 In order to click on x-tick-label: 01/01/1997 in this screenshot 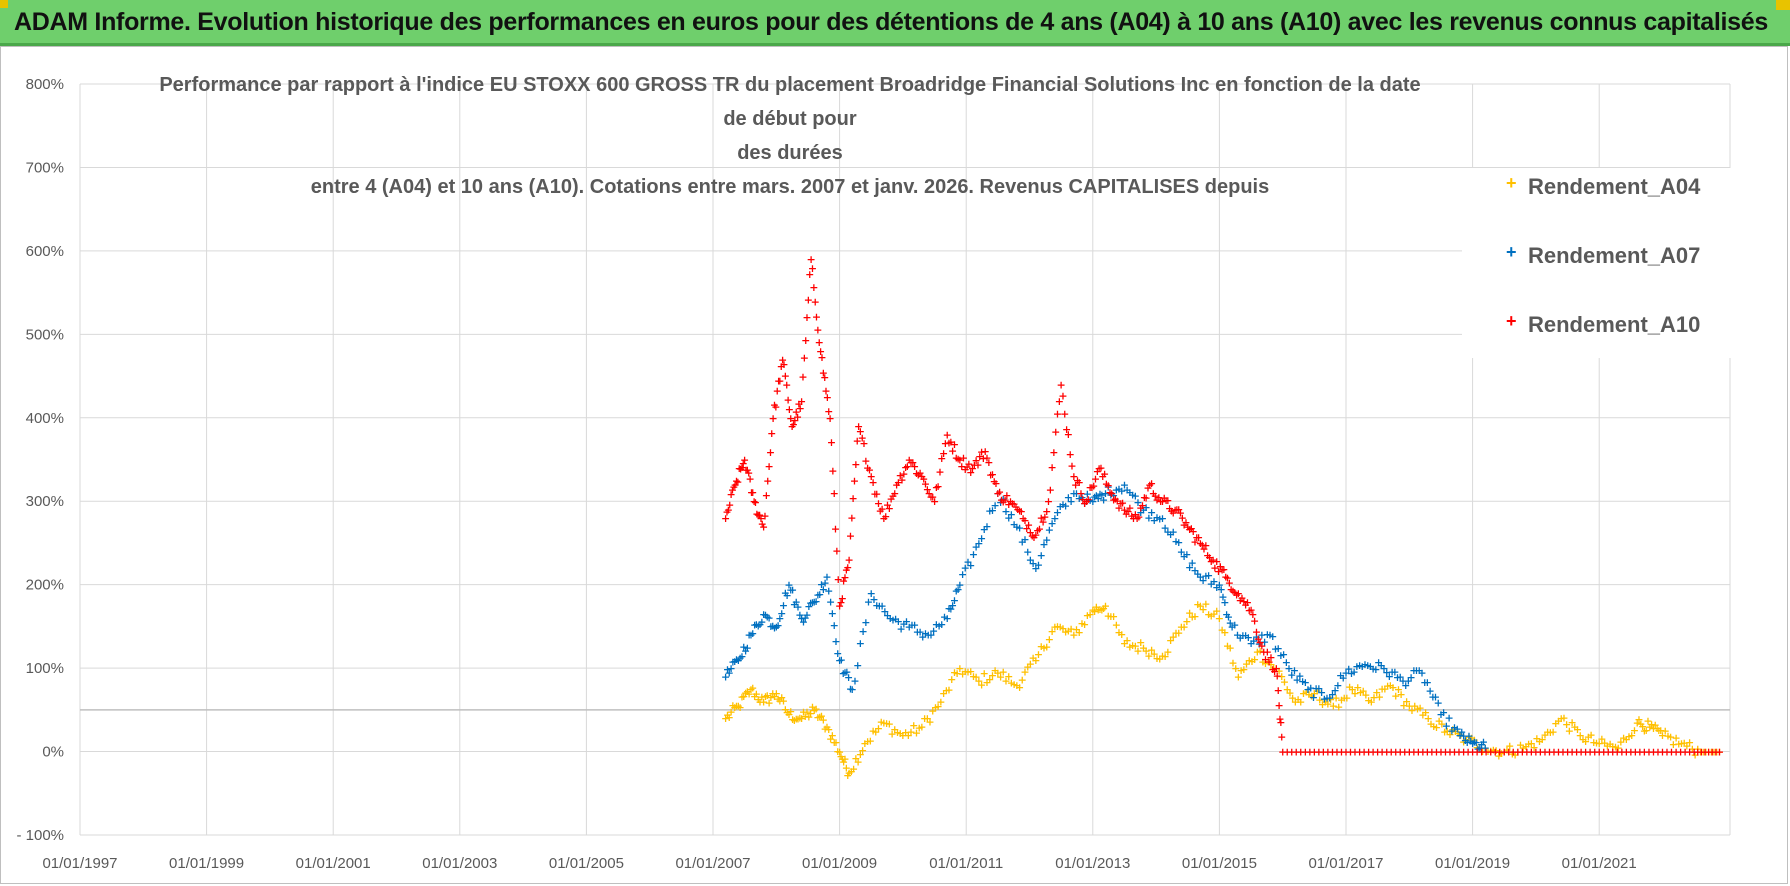, I will do `click(79, 863)`.